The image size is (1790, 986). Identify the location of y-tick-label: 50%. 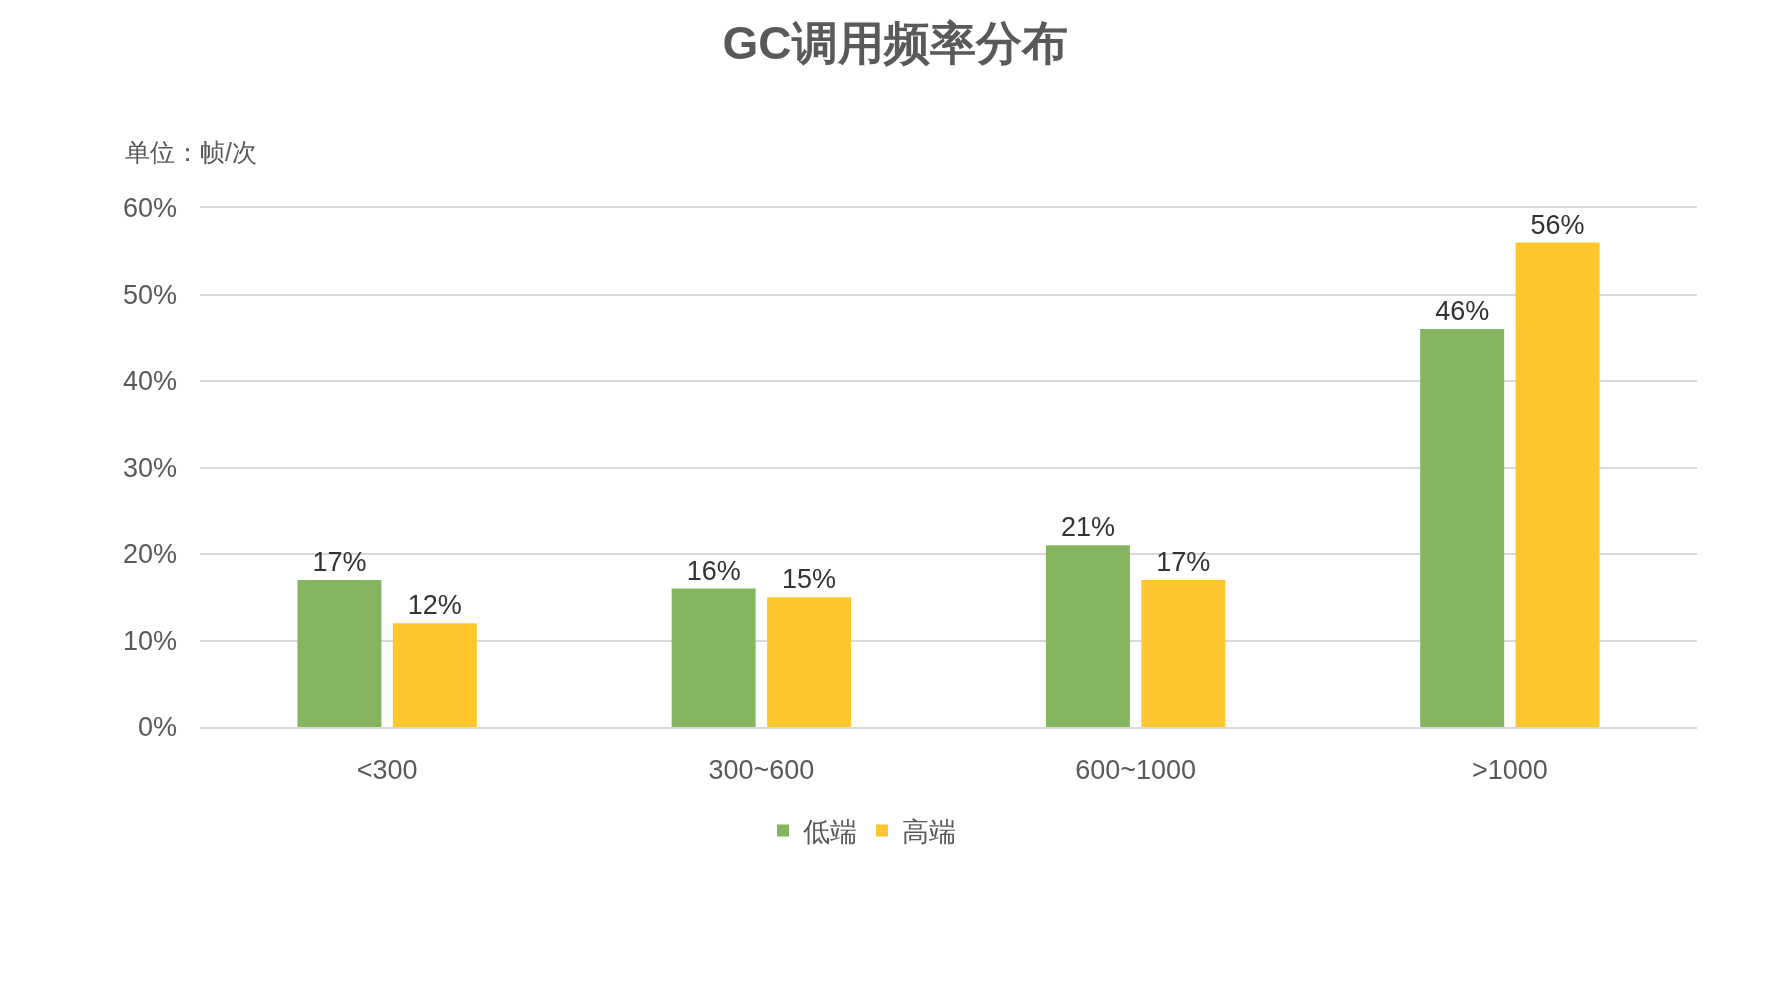
(149, 294).